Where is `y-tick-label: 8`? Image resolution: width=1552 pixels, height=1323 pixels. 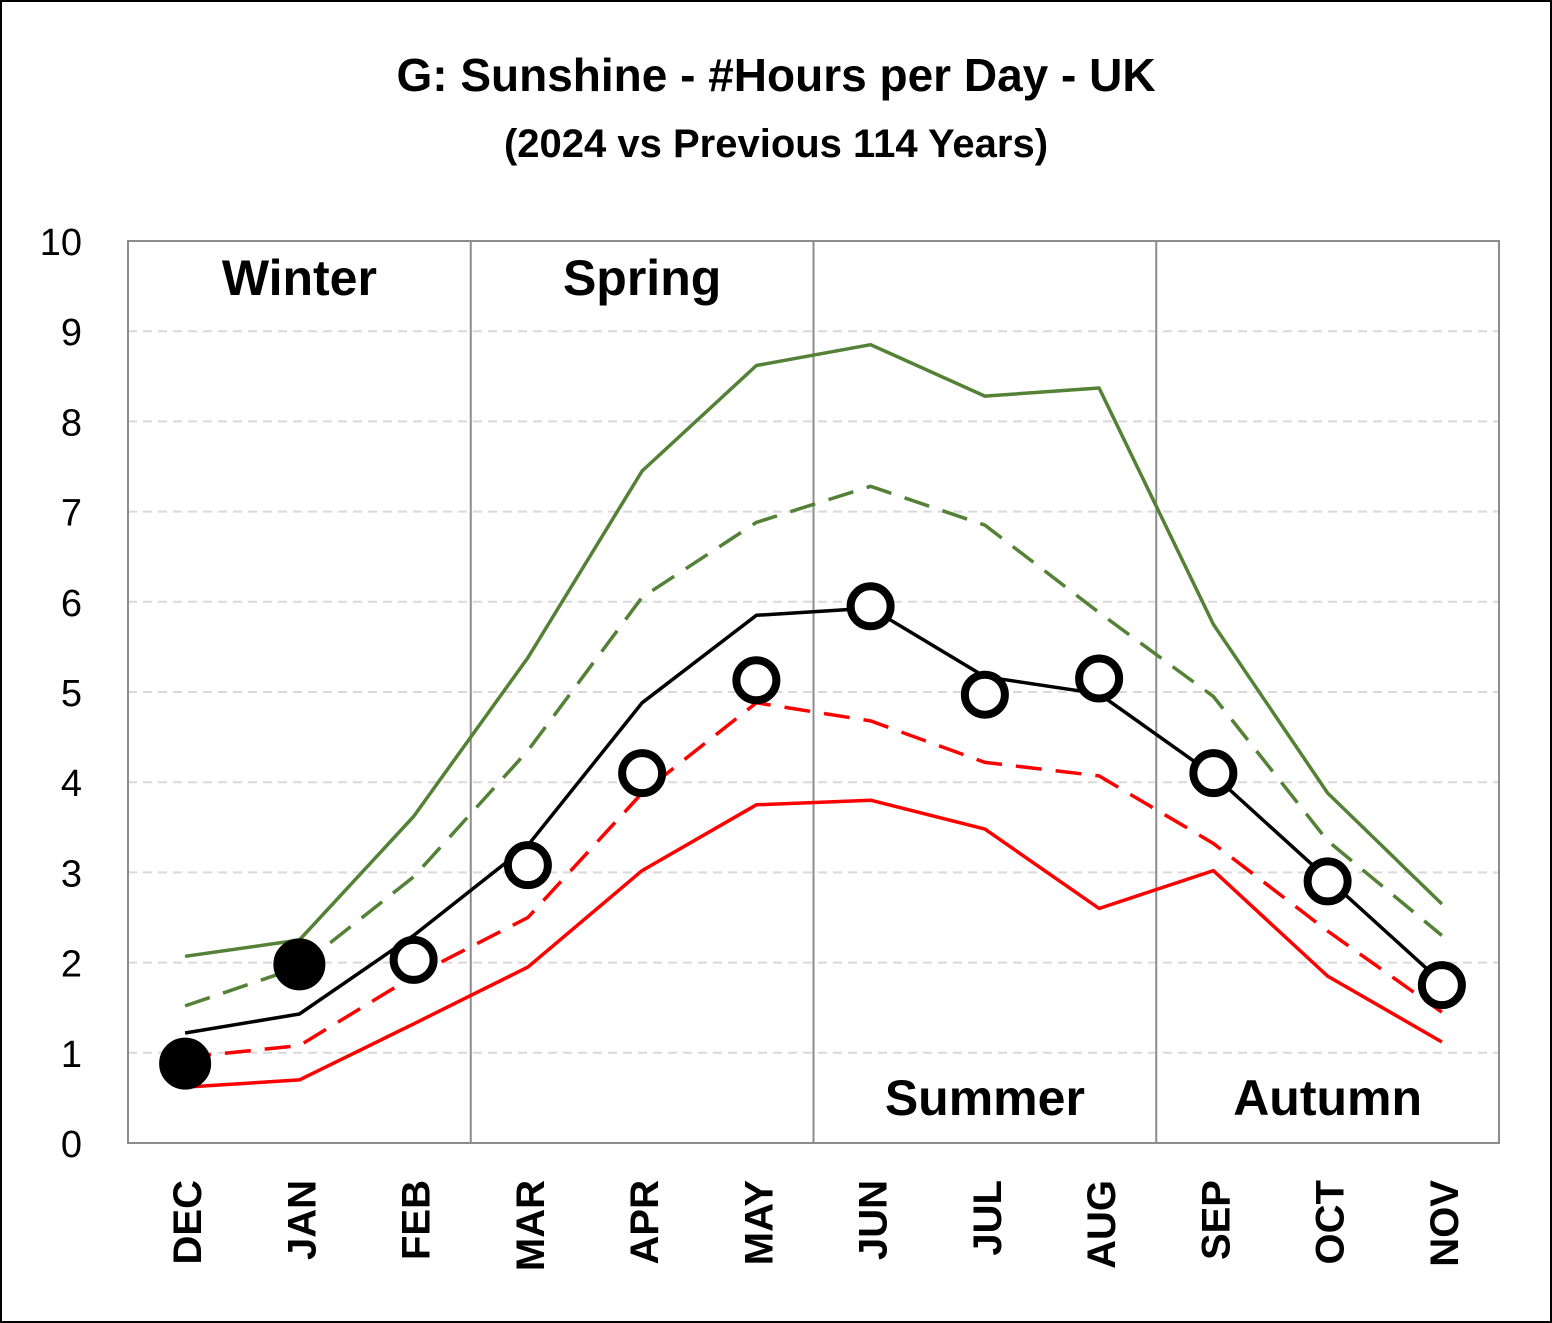 y-tick-label: 8 is located at coordinates (71, 423).